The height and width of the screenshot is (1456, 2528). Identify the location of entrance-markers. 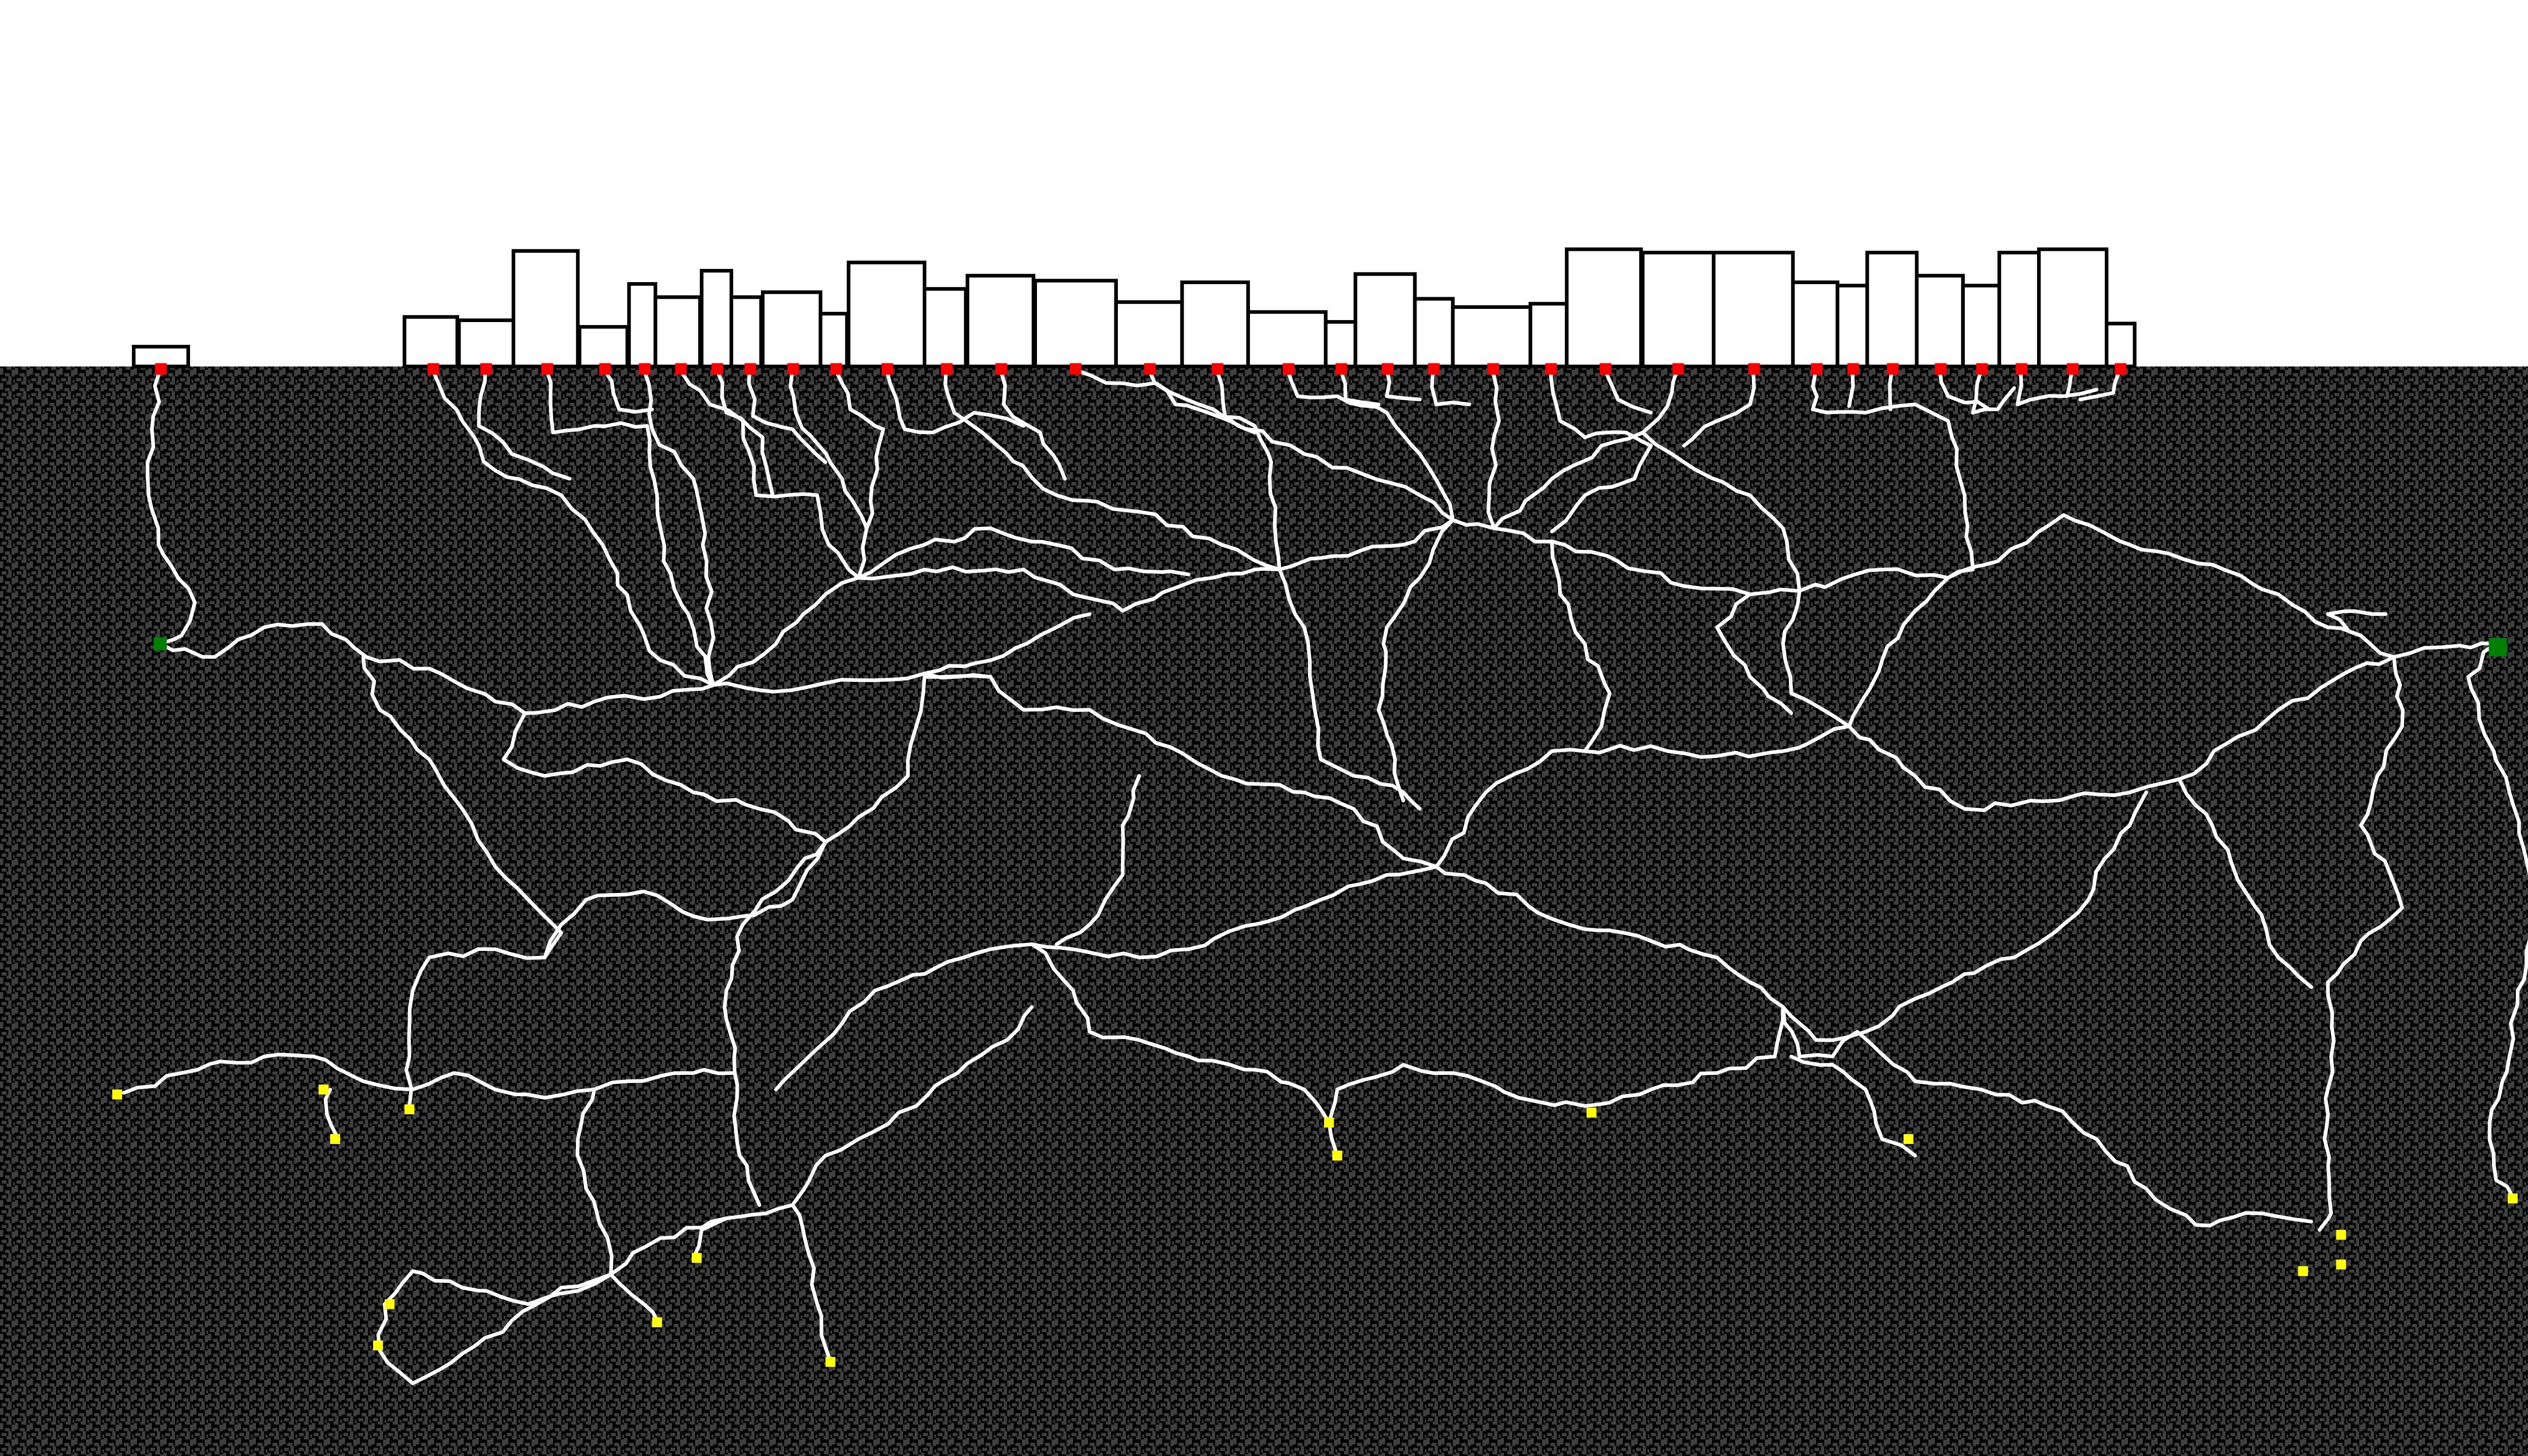
(1141, 369).